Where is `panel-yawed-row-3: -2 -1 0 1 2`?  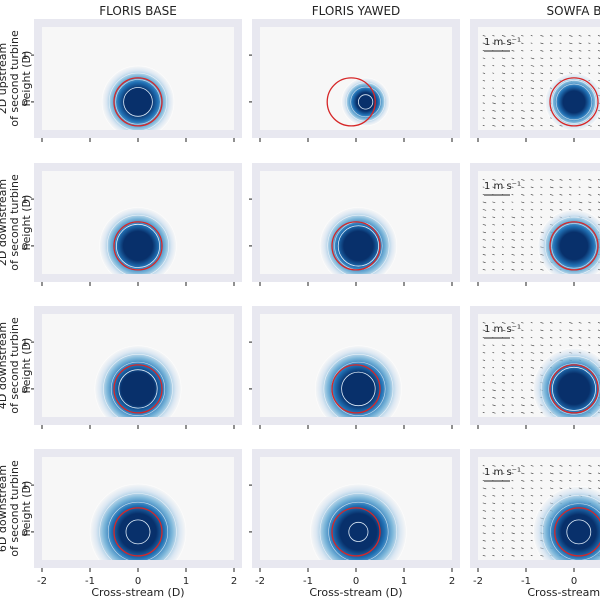 panel-yawed-row-3: -2 -1 0 1 2 is located at coordinates (354, 518).